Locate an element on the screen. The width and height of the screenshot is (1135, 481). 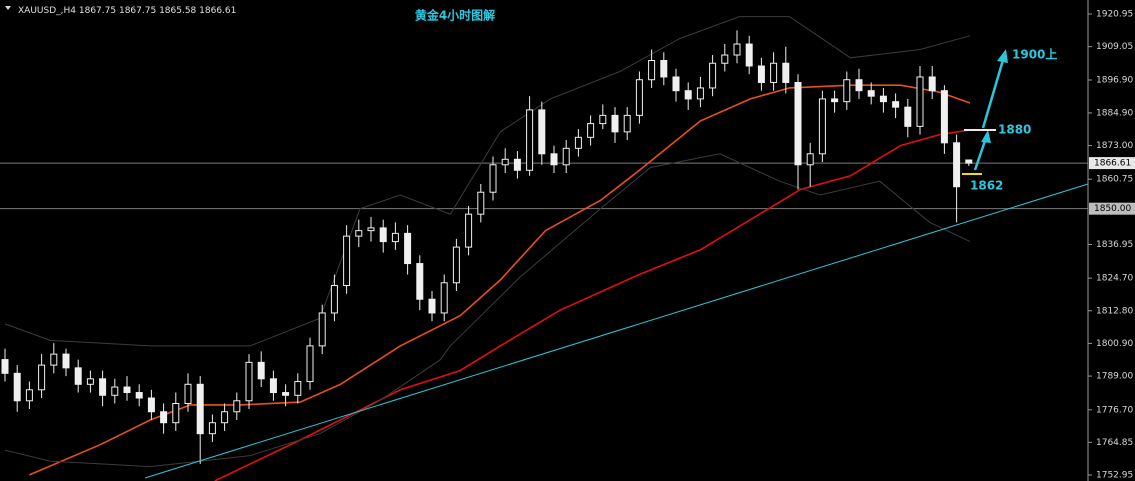
price-label: 1866.61 is located at coordinates (1112, 164).